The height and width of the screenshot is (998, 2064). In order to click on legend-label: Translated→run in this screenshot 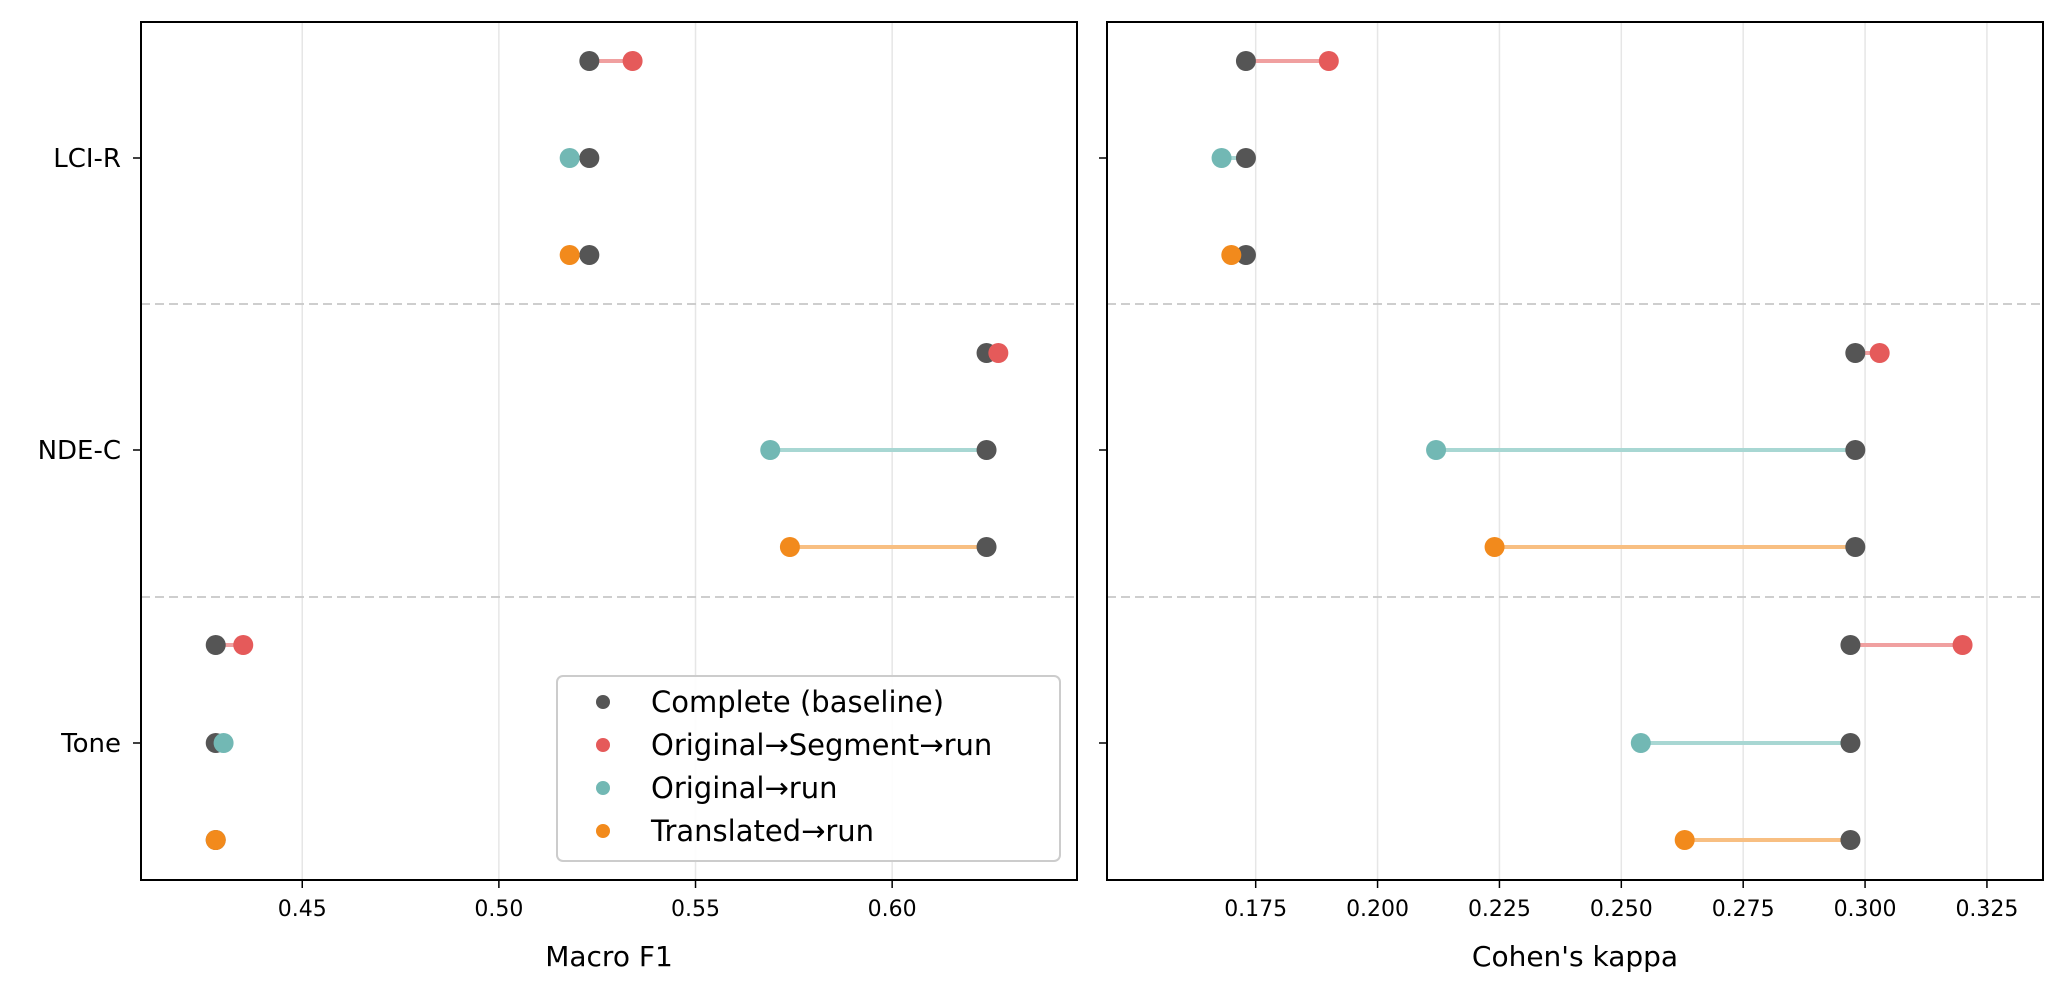, I will do `click(762, 831)`.